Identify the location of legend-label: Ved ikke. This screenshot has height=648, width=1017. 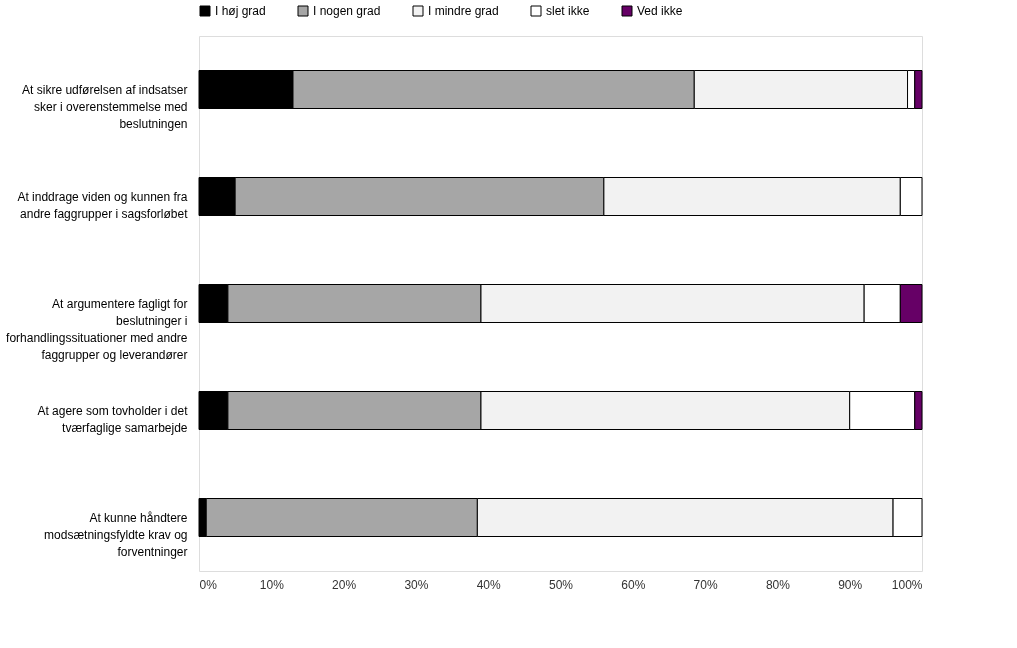
(660, 11).